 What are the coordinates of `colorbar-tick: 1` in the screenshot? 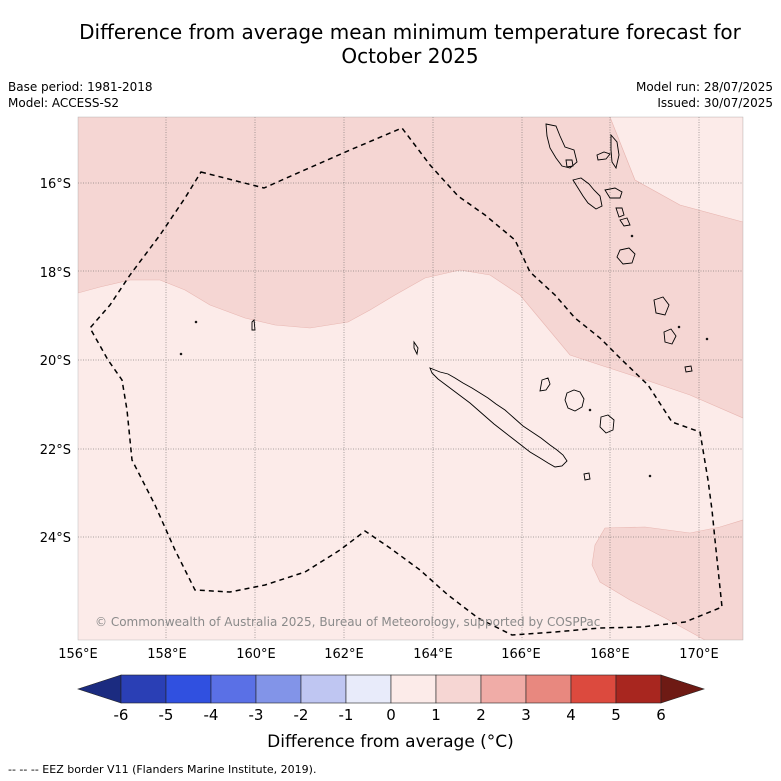 It's located at (436, 715).